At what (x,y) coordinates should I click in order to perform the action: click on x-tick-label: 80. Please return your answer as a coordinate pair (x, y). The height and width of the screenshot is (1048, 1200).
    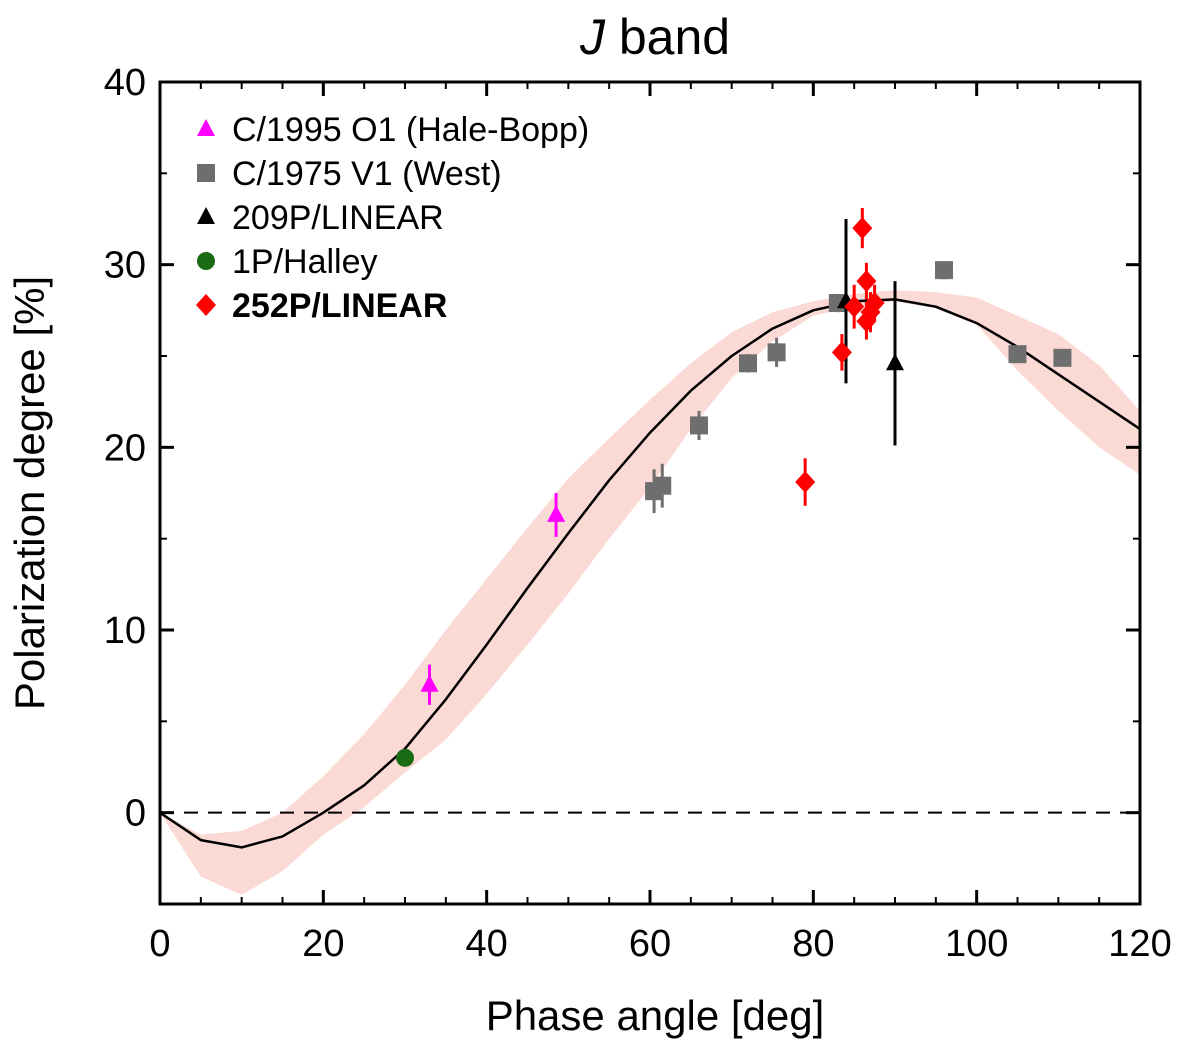
    Looking at the image, I should click on (813, 944).